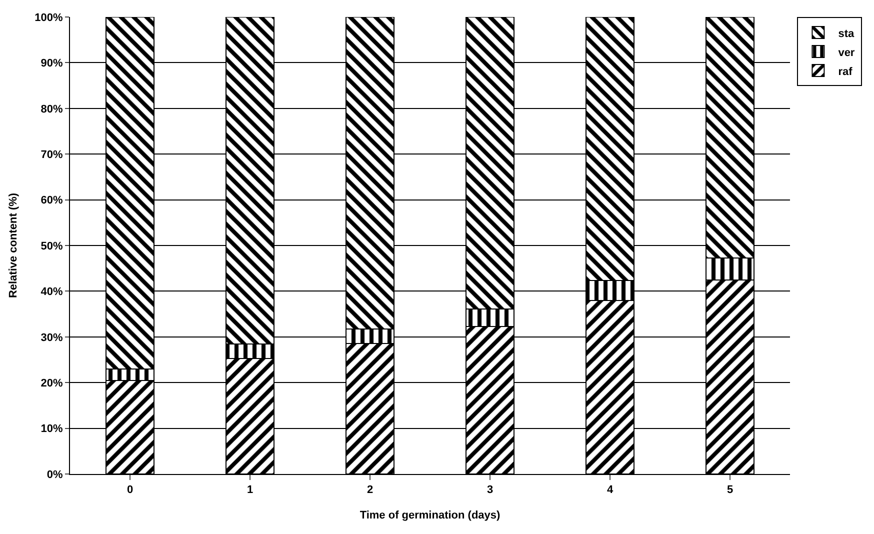  I want to click on x-tick-label: 0, so click(130, 490).